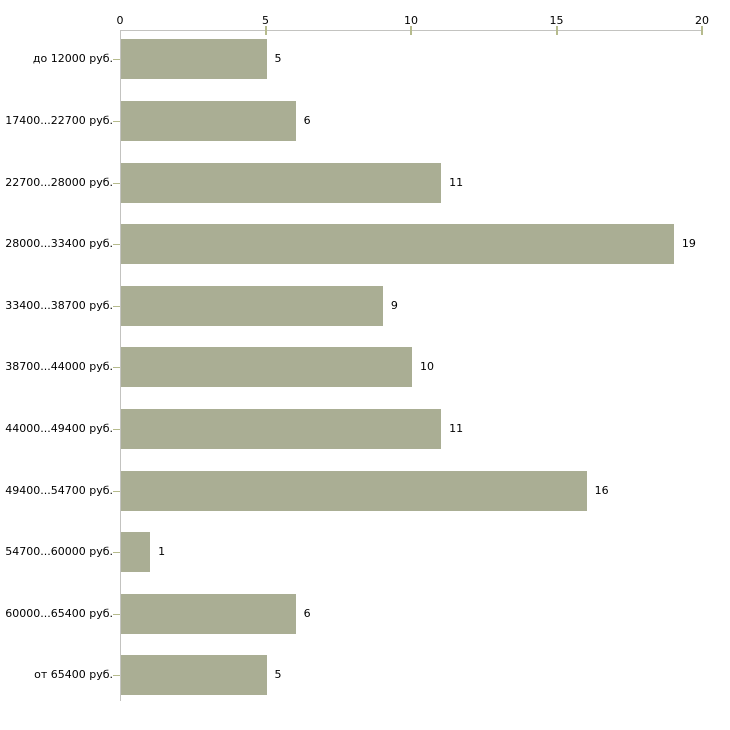 The height and width of the screenshot is (730, 730). What do you see at coordinates (120, 365) in the screenshot?
I see `y-axis-line` at bounding box center [120, 365].